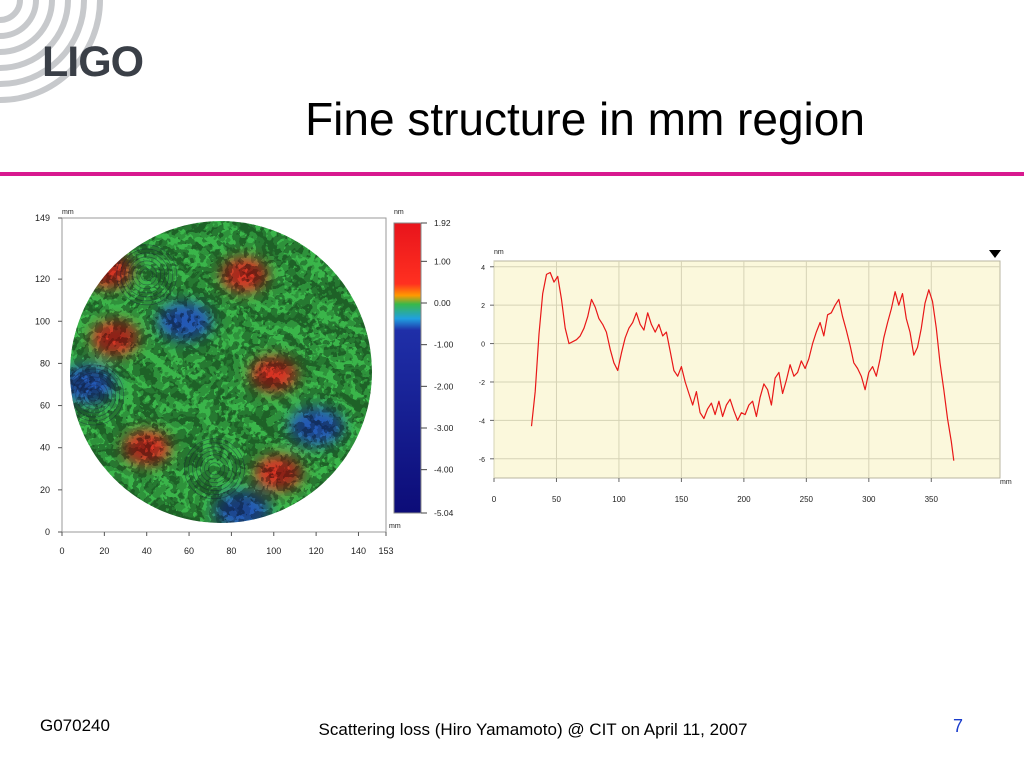 The image size is (1024, 768). I want to click on y-tick-label: -2, so click(482, 383).